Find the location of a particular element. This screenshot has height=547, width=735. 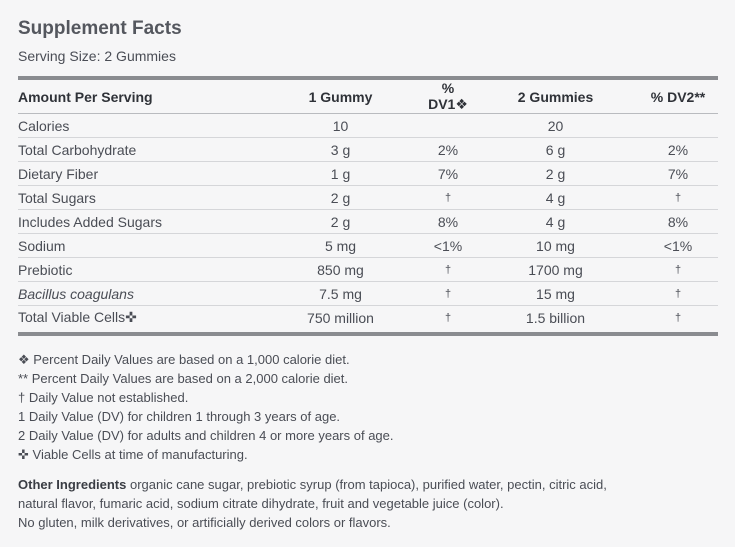

row-dv1 is located at coordinates (448, 125).